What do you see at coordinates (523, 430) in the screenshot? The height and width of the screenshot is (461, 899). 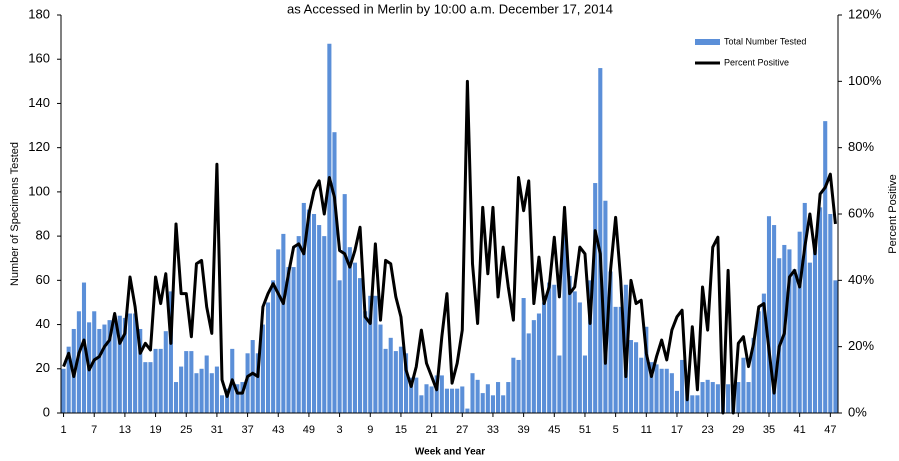 I see `x-tick-label: 39` at bounding box center [523, 430].